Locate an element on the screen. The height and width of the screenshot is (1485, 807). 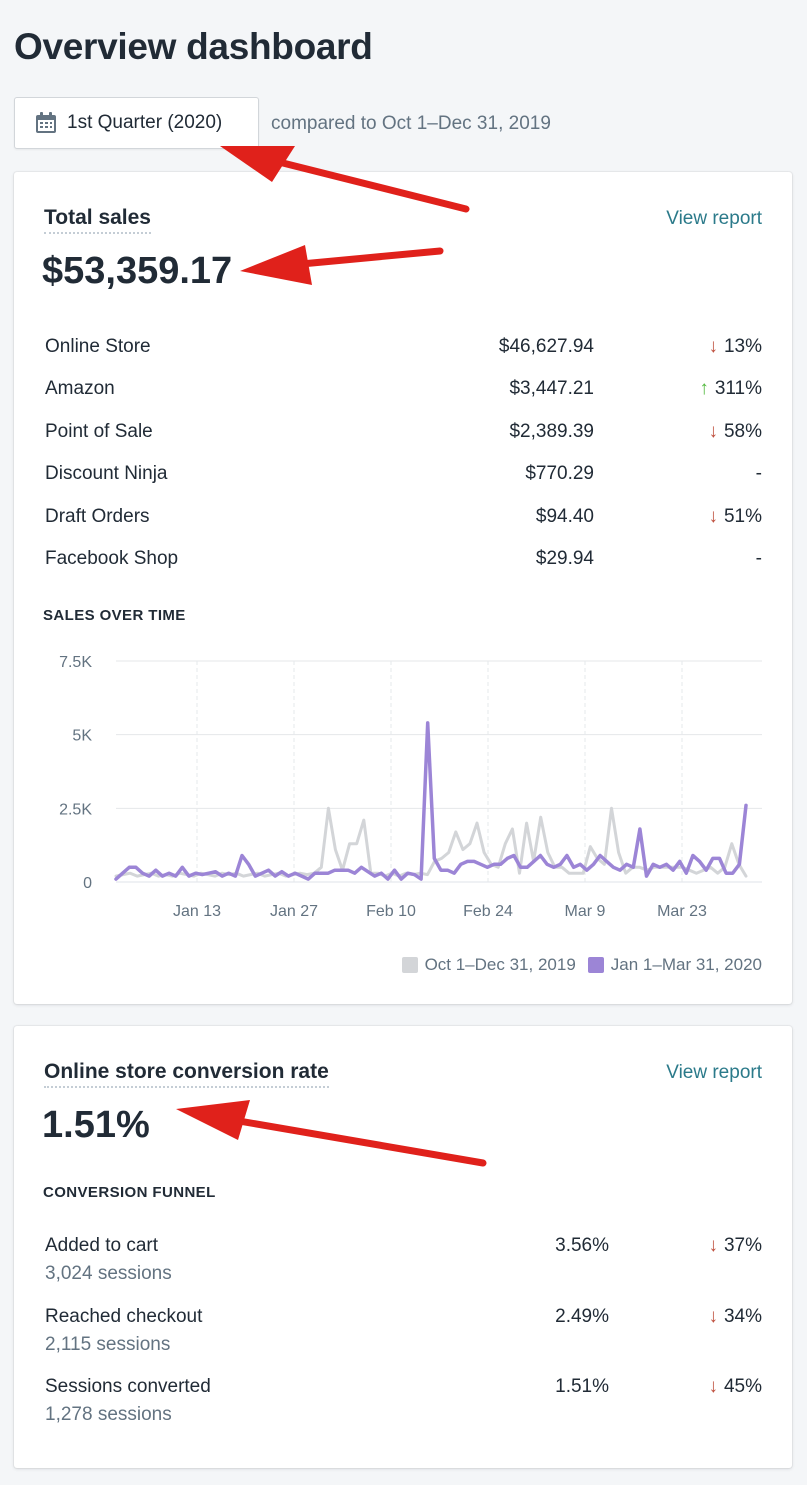
funnel-step-rate: 2.49% is located at coordinates (582, 1316).